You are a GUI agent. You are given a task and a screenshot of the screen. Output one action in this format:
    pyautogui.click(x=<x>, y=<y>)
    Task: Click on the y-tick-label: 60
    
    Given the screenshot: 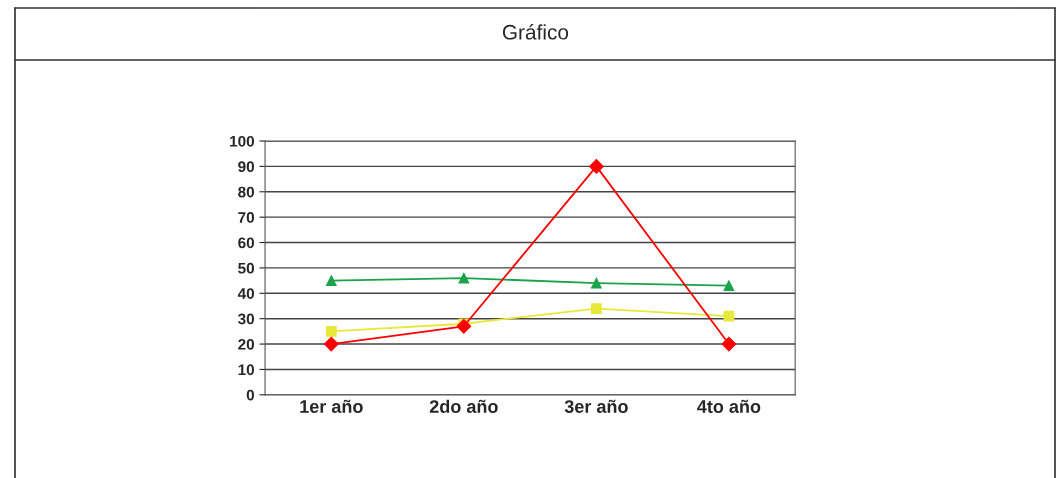 What is the action you would take?
    pyautogui.click(x=246, y=243)
    